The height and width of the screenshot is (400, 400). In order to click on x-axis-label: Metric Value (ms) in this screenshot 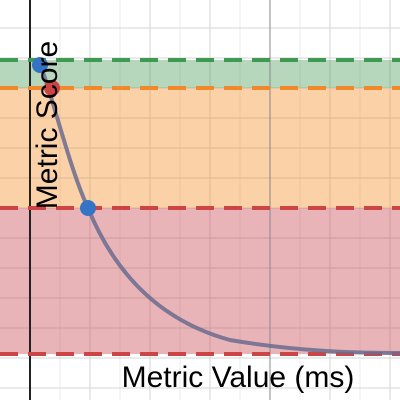, I will do `click(238, 377)`.